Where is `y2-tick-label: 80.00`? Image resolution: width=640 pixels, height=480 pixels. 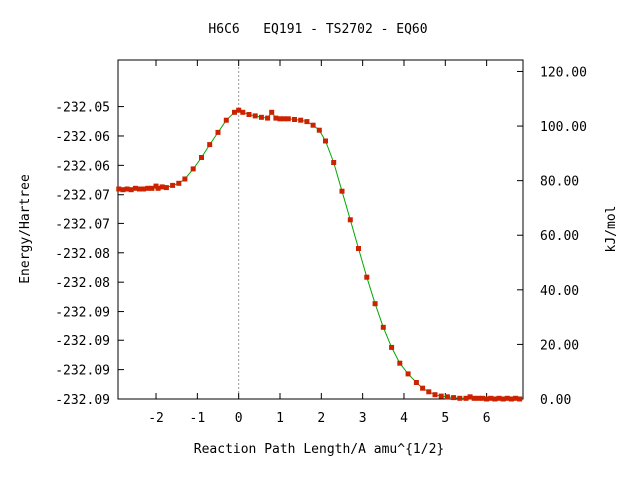 y2-tick-label: 80.00 is located at coordinates (559, 182).